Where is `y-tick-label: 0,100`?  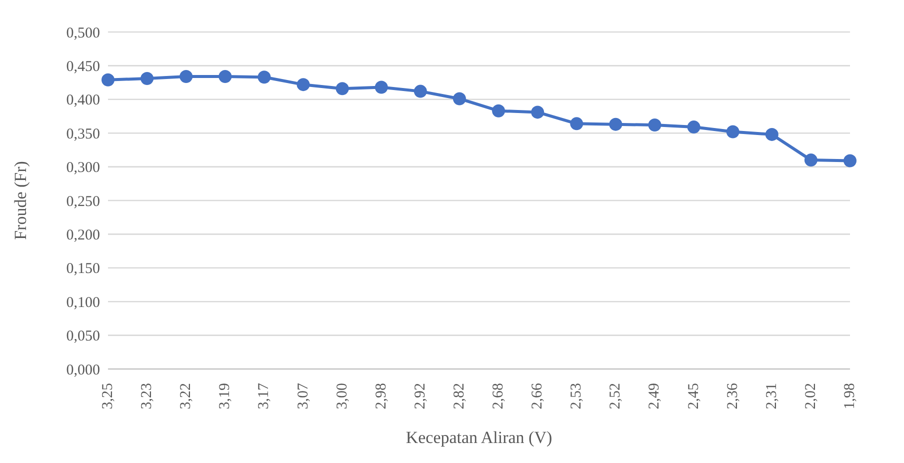
y-tick-label: 0,100 is located at coordinates (83, 302).